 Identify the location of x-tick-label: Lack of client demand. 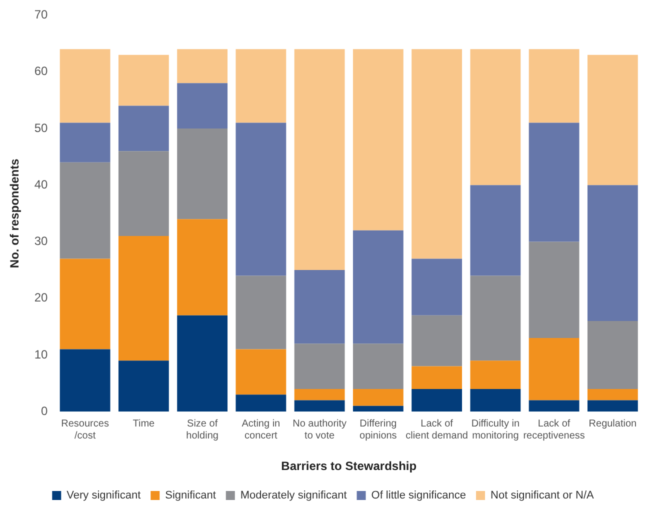
(437, 430).